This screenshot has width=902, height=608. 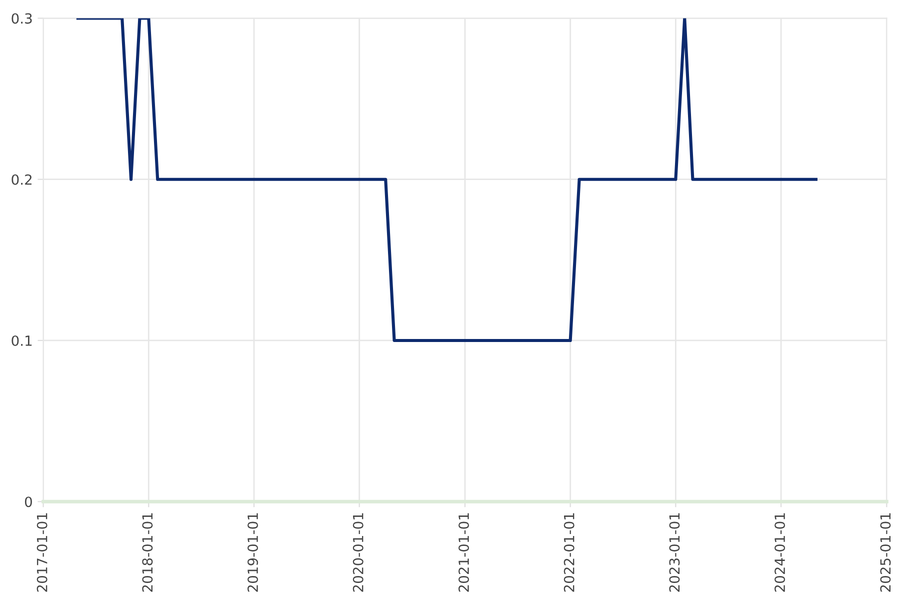 I want to click on y-tick-label: 0, so click(x=28, y=502).